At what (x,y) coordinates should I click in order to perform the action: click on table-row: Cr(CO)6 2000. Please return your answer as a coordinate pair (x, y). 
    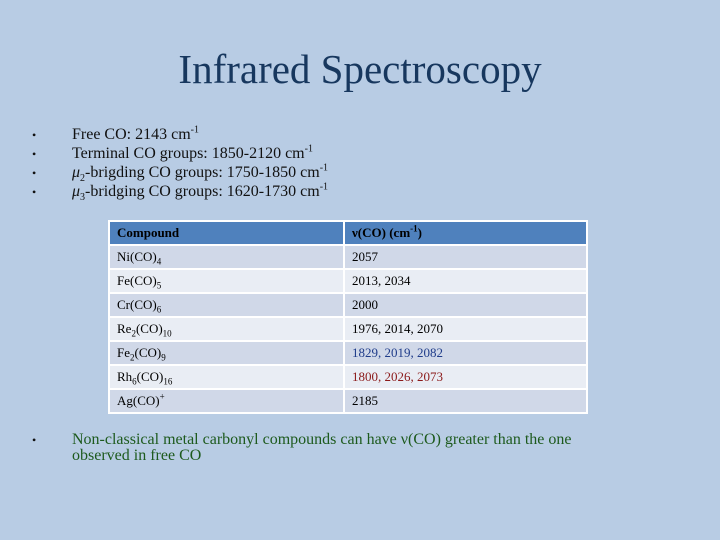
    Looking at the image, I should click on (348, 305).